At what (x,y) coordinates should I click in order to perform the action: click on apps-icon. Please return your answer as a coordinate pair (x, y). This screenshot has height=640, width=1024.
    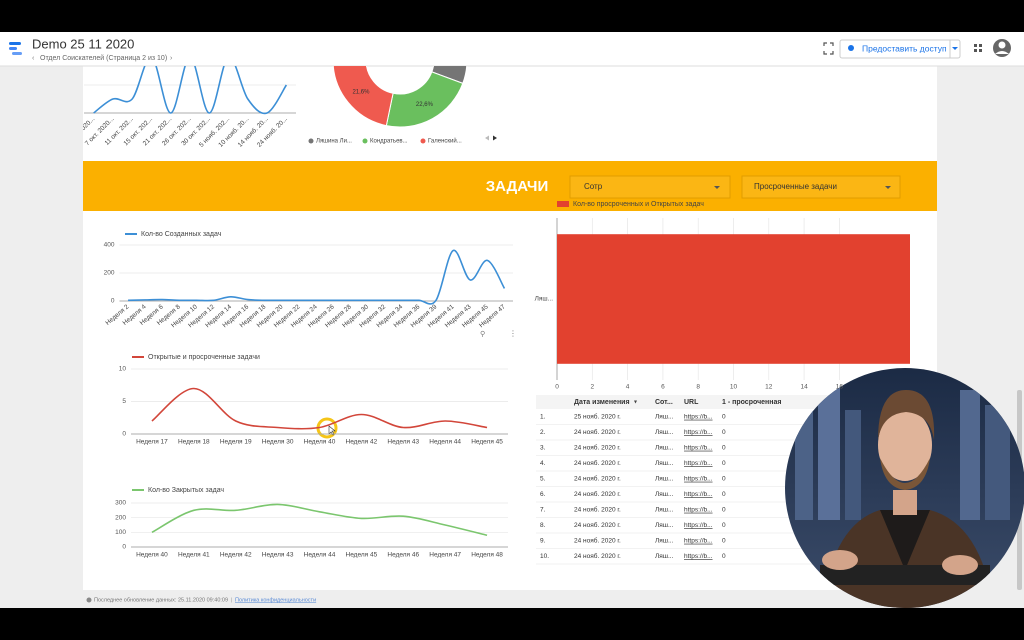
    Looking at the image, I should click on (978, 48).